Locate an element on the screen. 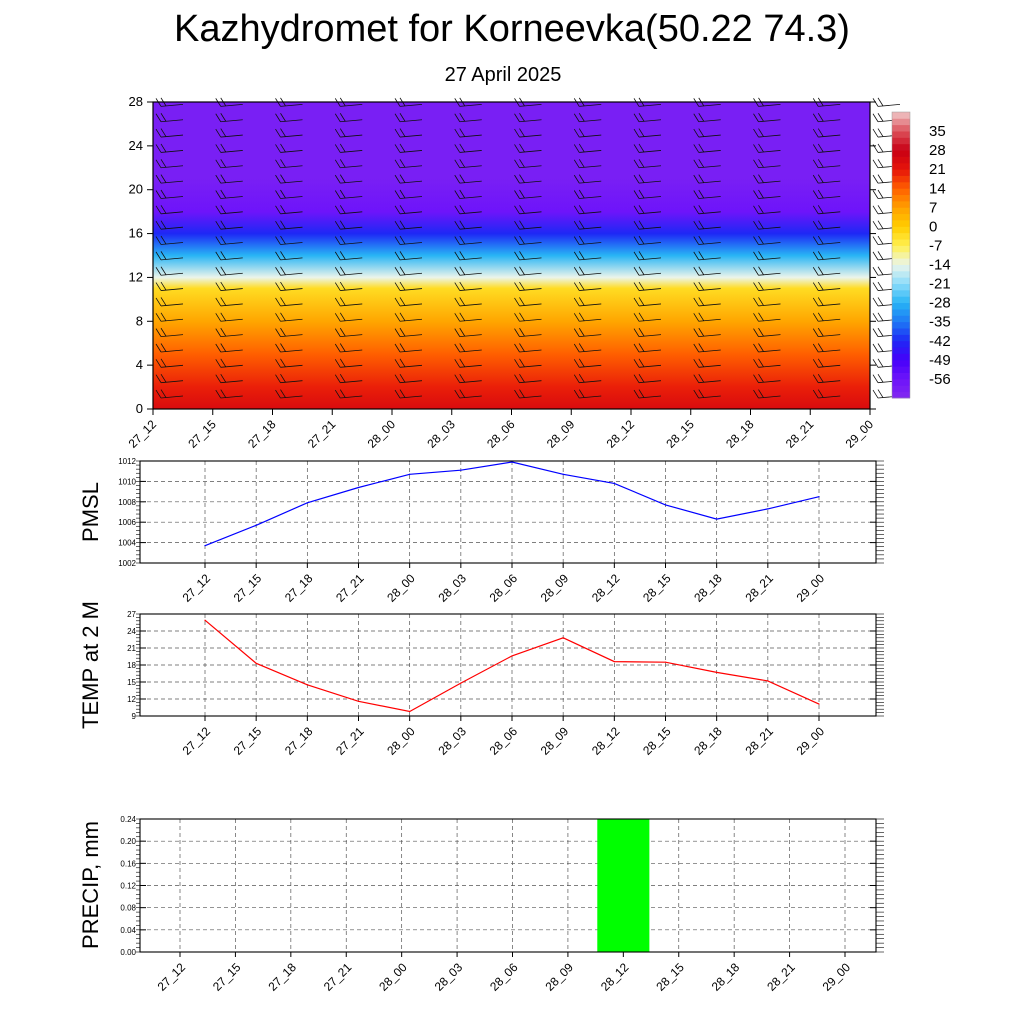 This screenshot has height=1024, width=1024. colorbar-label: 0 is located at coordinates (933, 226).